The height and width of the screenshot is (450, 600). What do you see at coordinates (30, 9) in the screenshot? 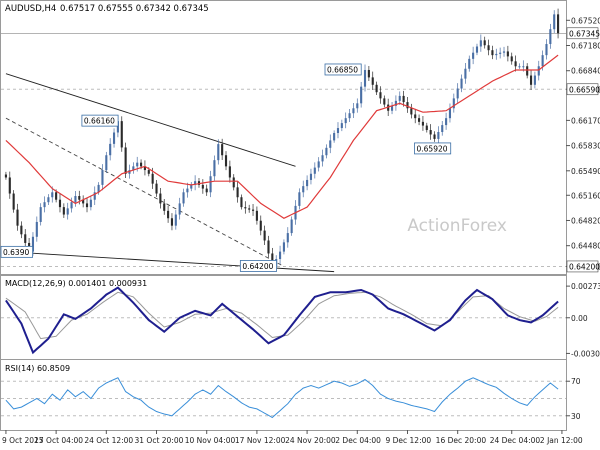
I see `chart-symbol: AUDUSD,H4` at bounding box center [30, 9].